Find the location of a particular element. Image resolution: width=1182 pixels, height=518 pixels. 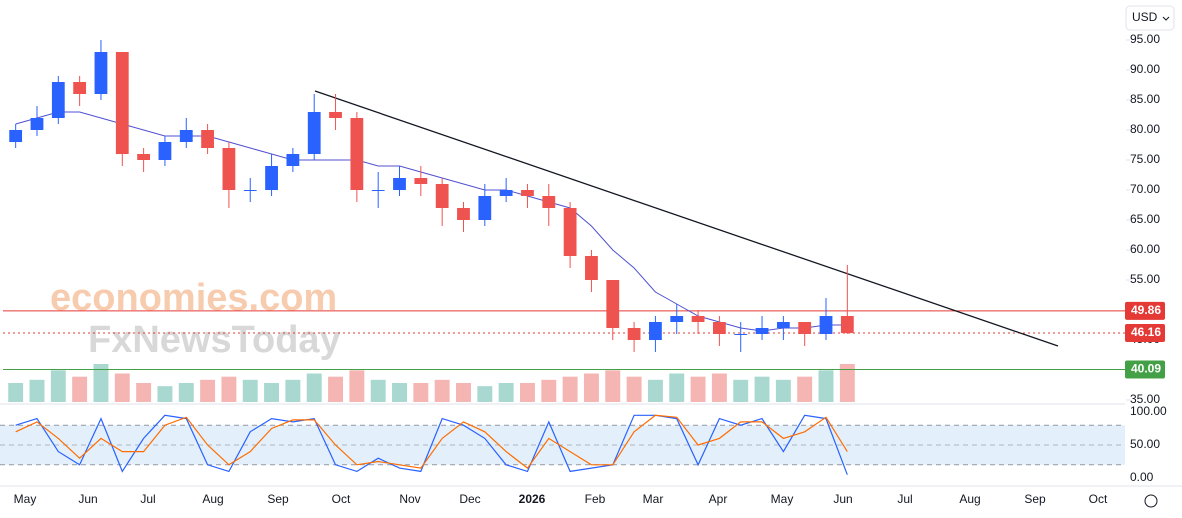

currency-box is located at coordinates (1150, 18).